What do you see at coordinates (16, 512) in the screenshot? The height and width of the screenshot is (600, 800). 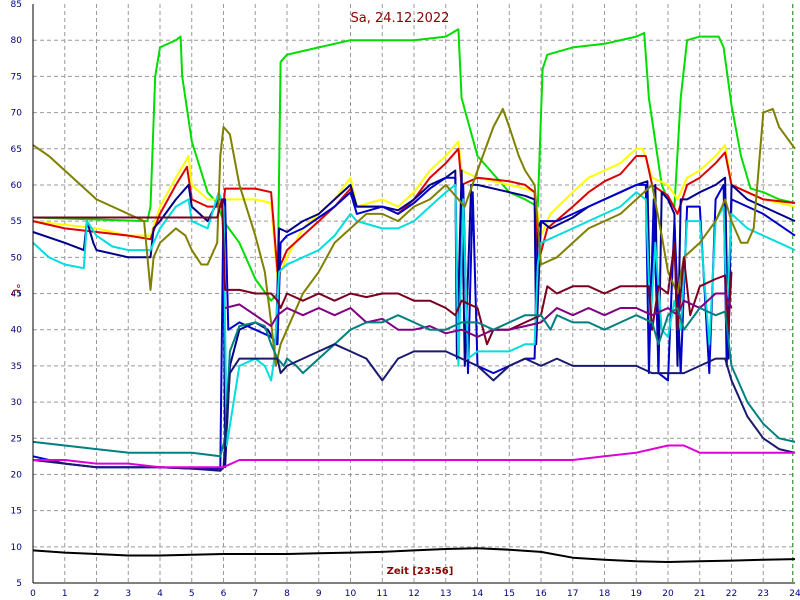 I see `y-tick-label: 15` at bounding box center [16, 512].